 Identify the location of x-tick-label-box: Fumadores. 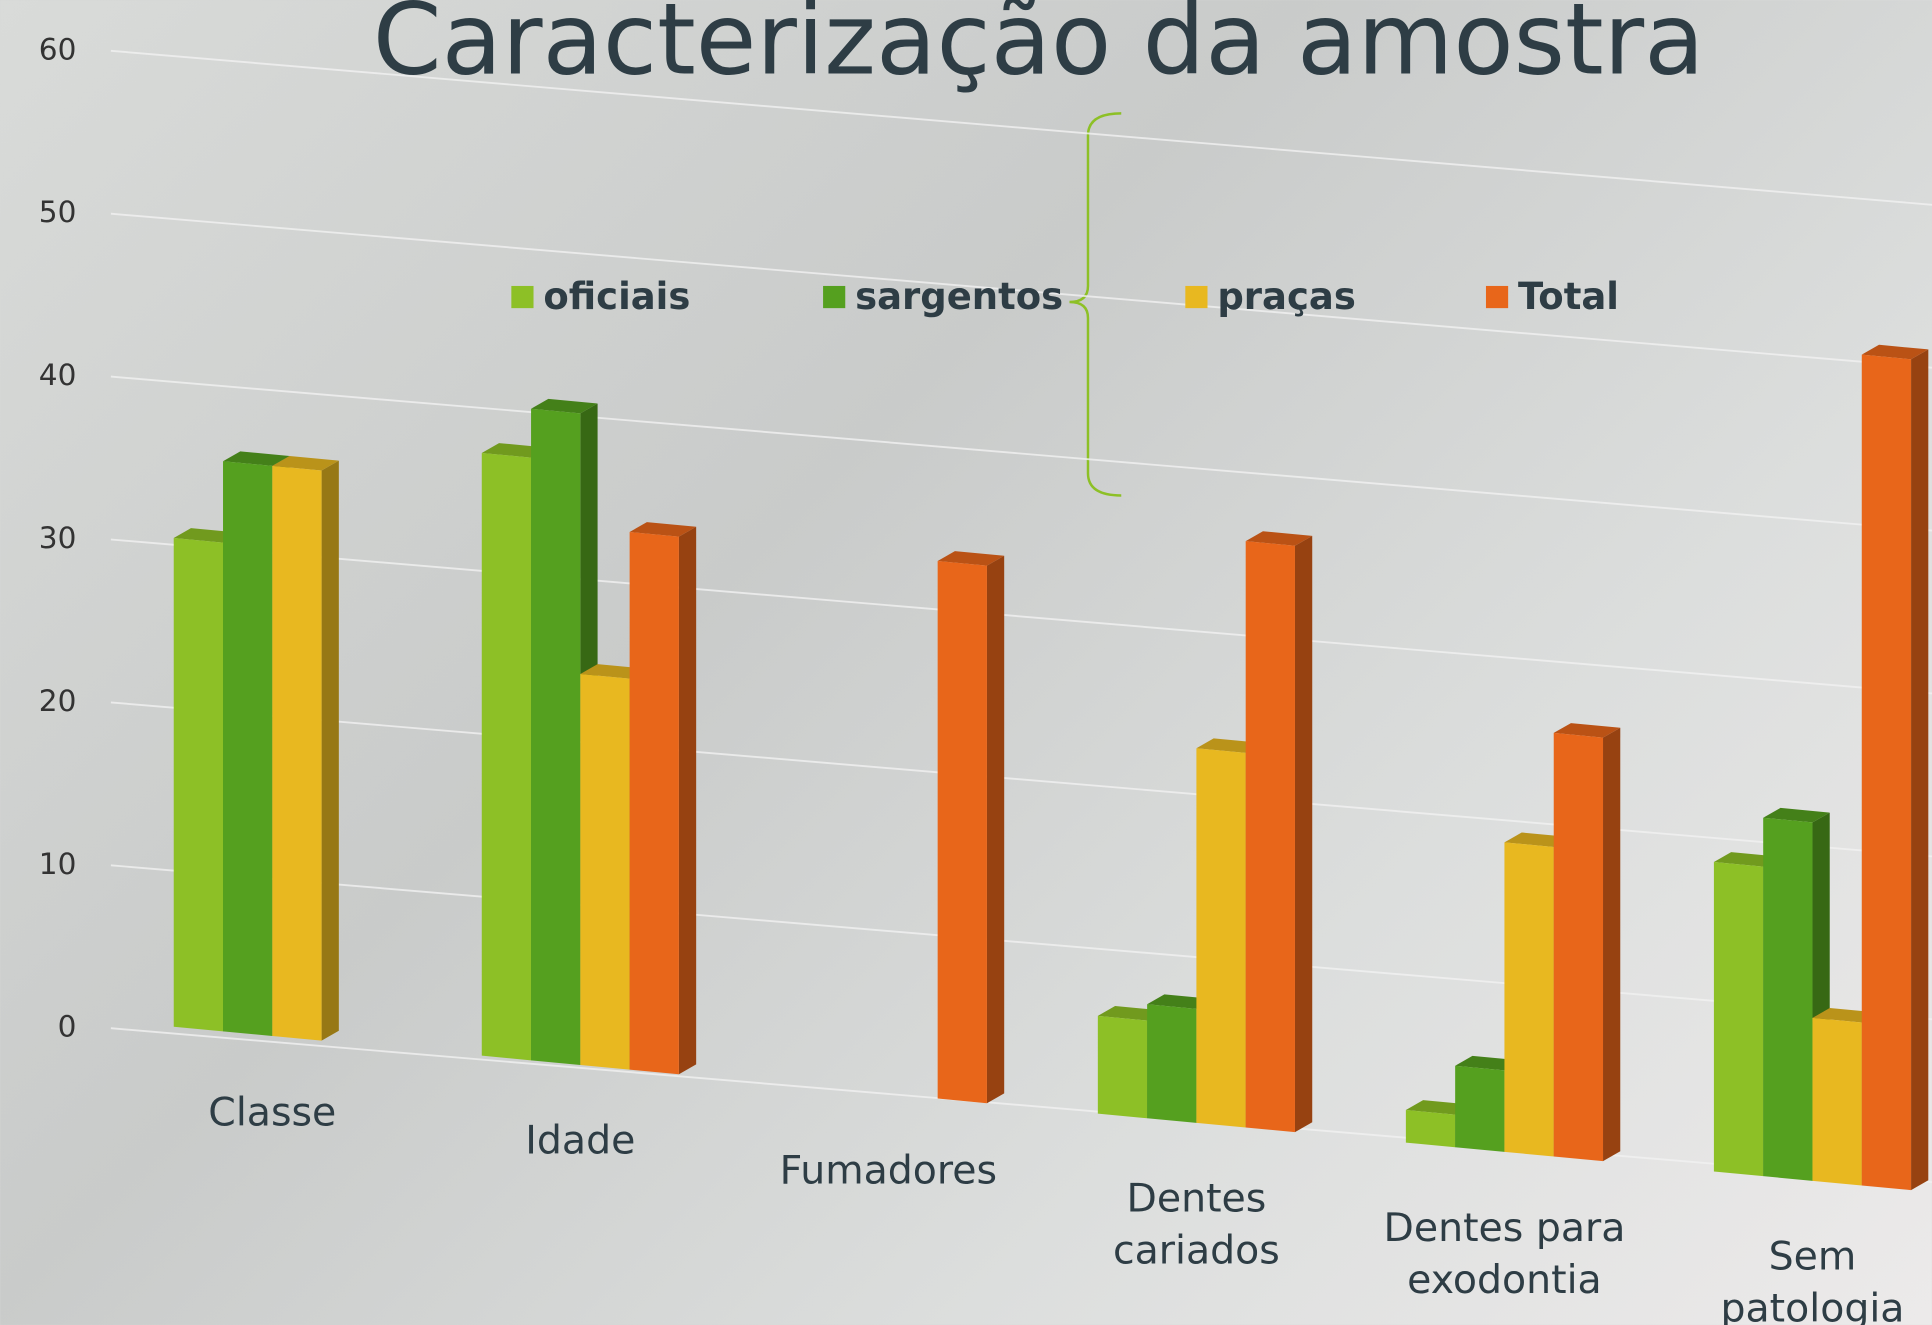
(888, 1169).